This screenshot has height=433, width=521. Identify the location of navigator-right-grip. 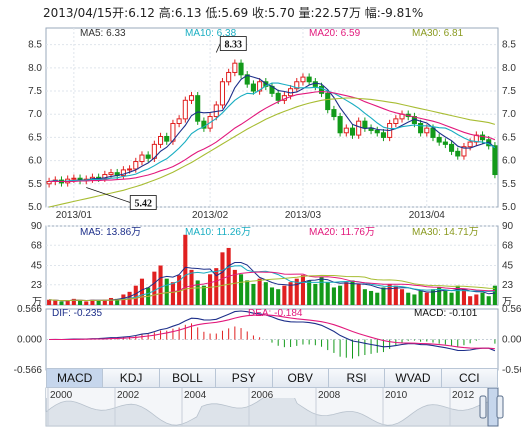
(500, 407).